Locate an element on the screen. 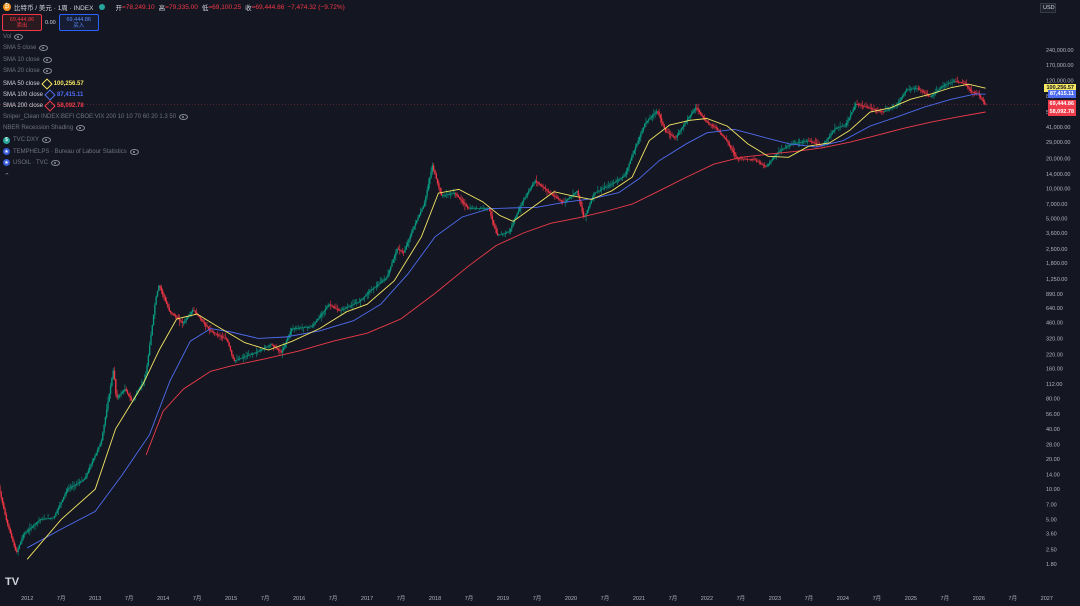  indicator-row: SMA 100 close 87,415.11 is located at coordinates (43, 95).